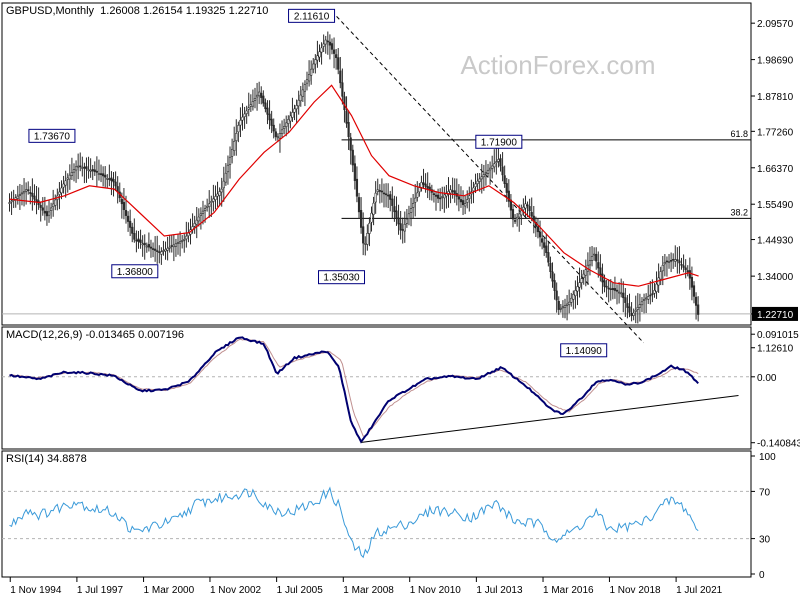 Image resolution: width=800 pixels, height=600 pixels. I want to click on macd-signal-line, so click(354, 387).